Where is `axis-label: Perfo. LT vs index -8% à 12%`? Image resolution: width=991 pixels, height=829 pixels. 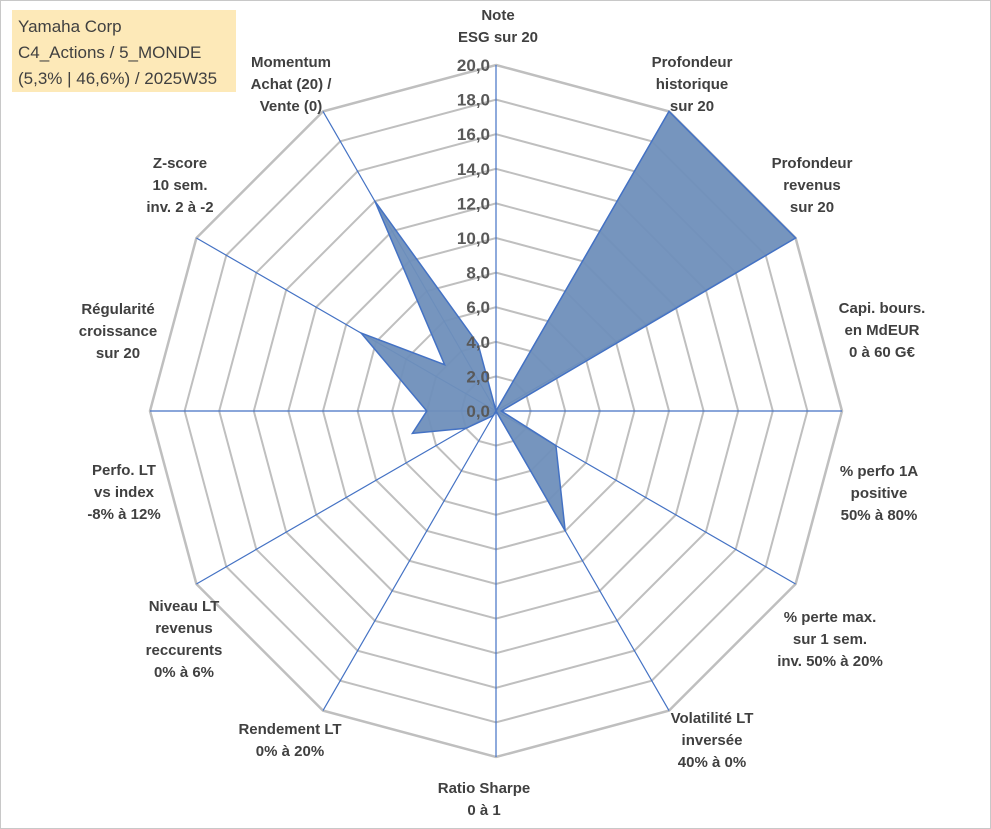
axis-label: Perfo. LT vs index -8% à 12% is located at coordinates (123, 492).